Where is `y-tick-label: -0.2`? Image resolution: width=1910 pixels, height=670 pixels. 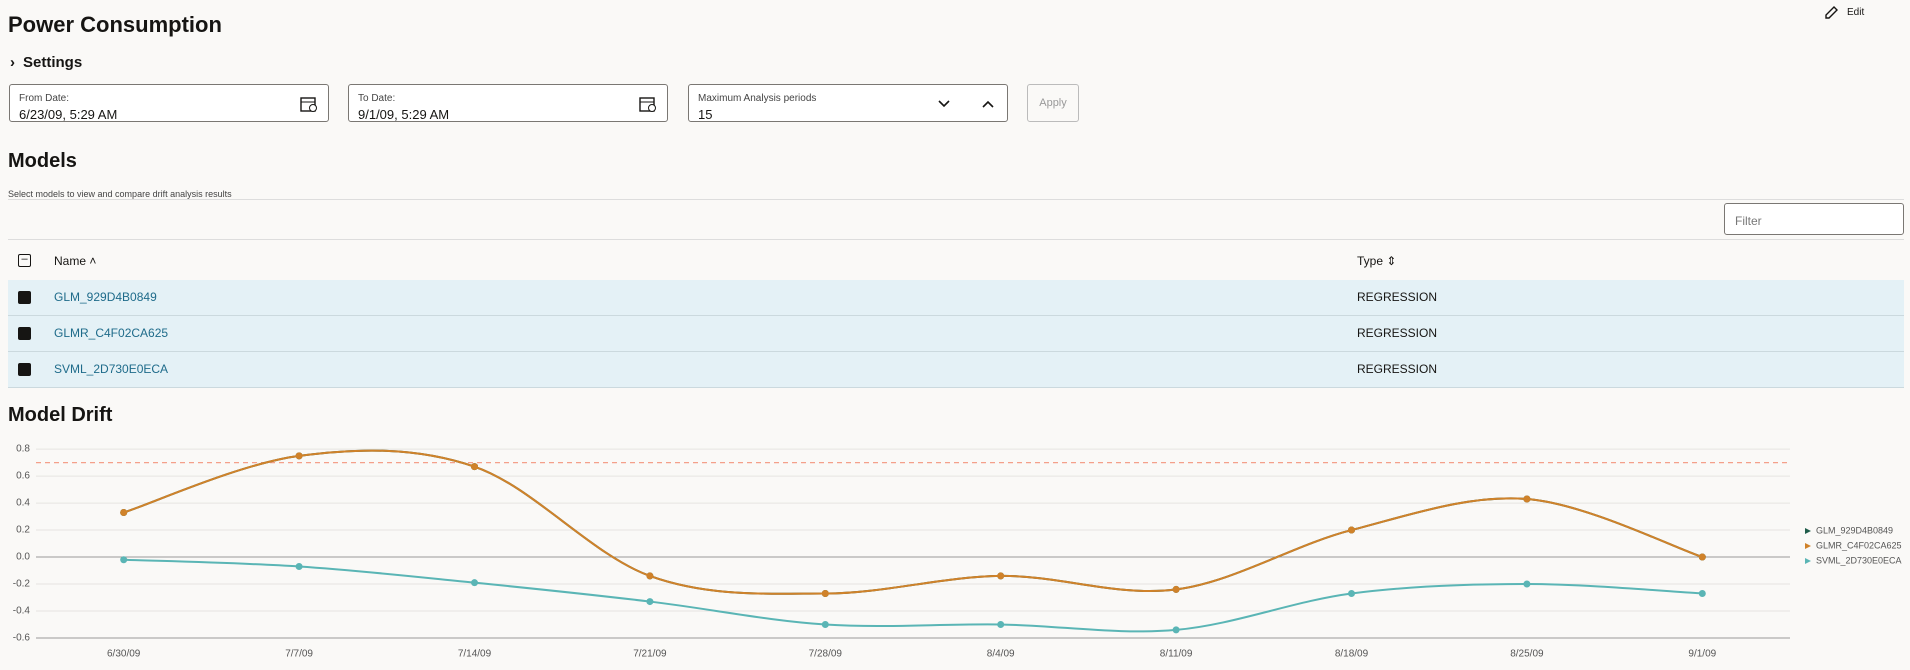 y-tick-label: -0.2 is located at coordinates (22, 584).